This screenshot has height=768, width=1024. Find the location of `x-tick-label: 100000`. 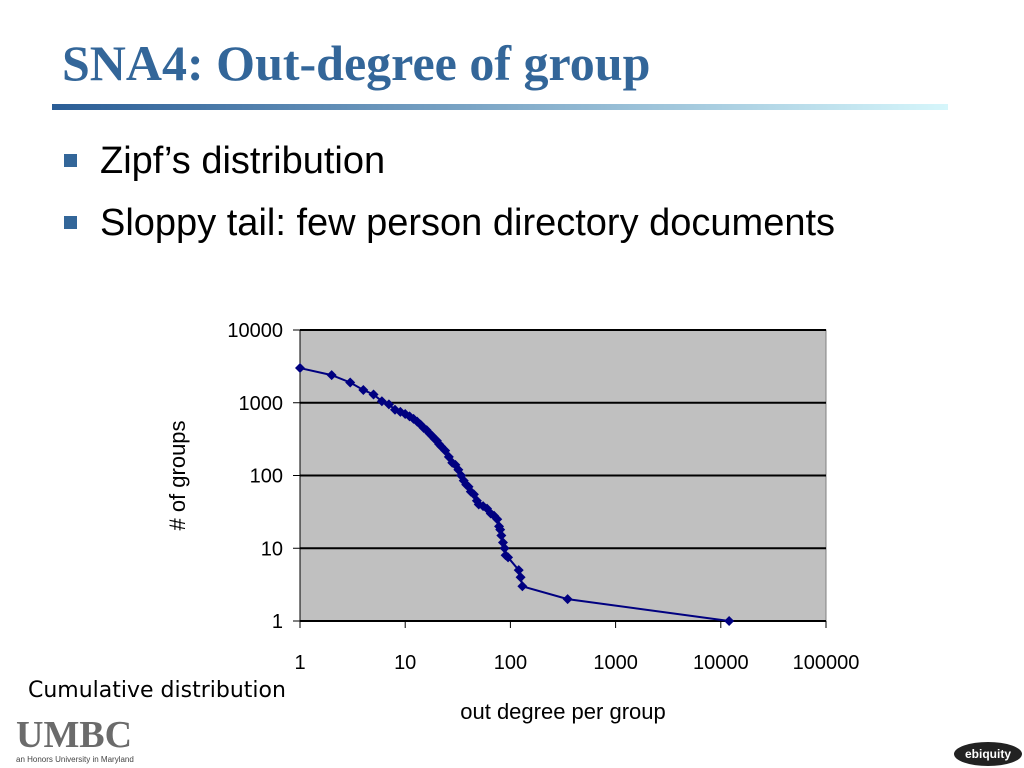

x-tick-label: 100000 is located at coordinates (826, 663).